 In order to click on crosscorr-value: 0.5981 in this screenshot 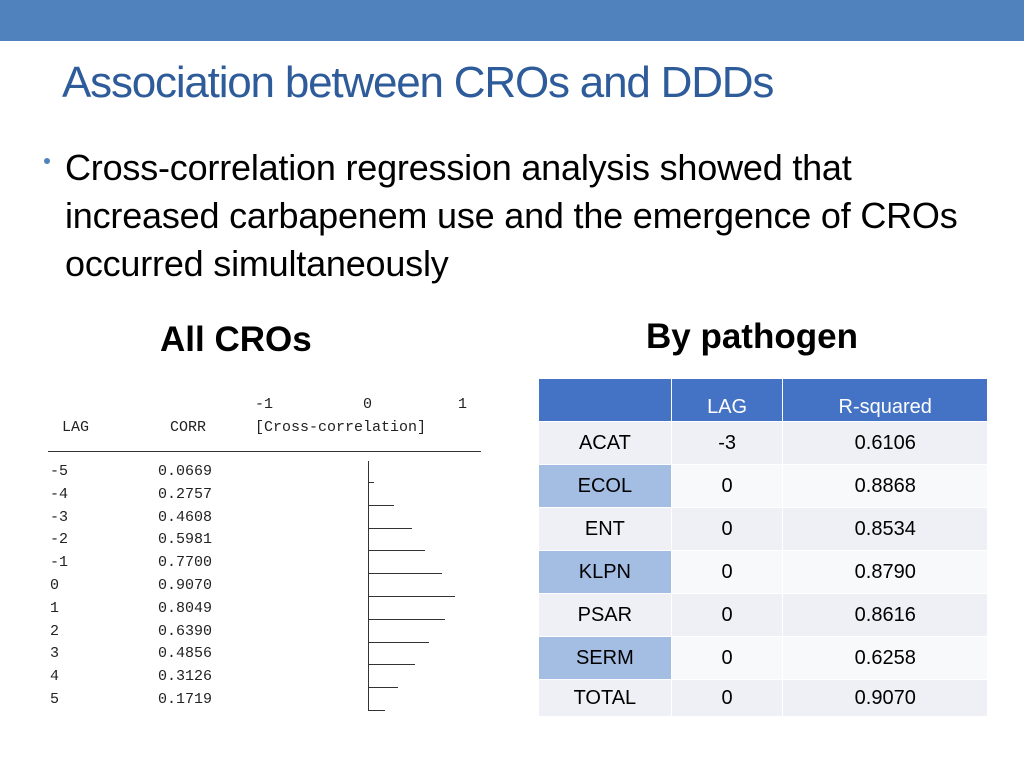, I will do `click(185, 540)`.